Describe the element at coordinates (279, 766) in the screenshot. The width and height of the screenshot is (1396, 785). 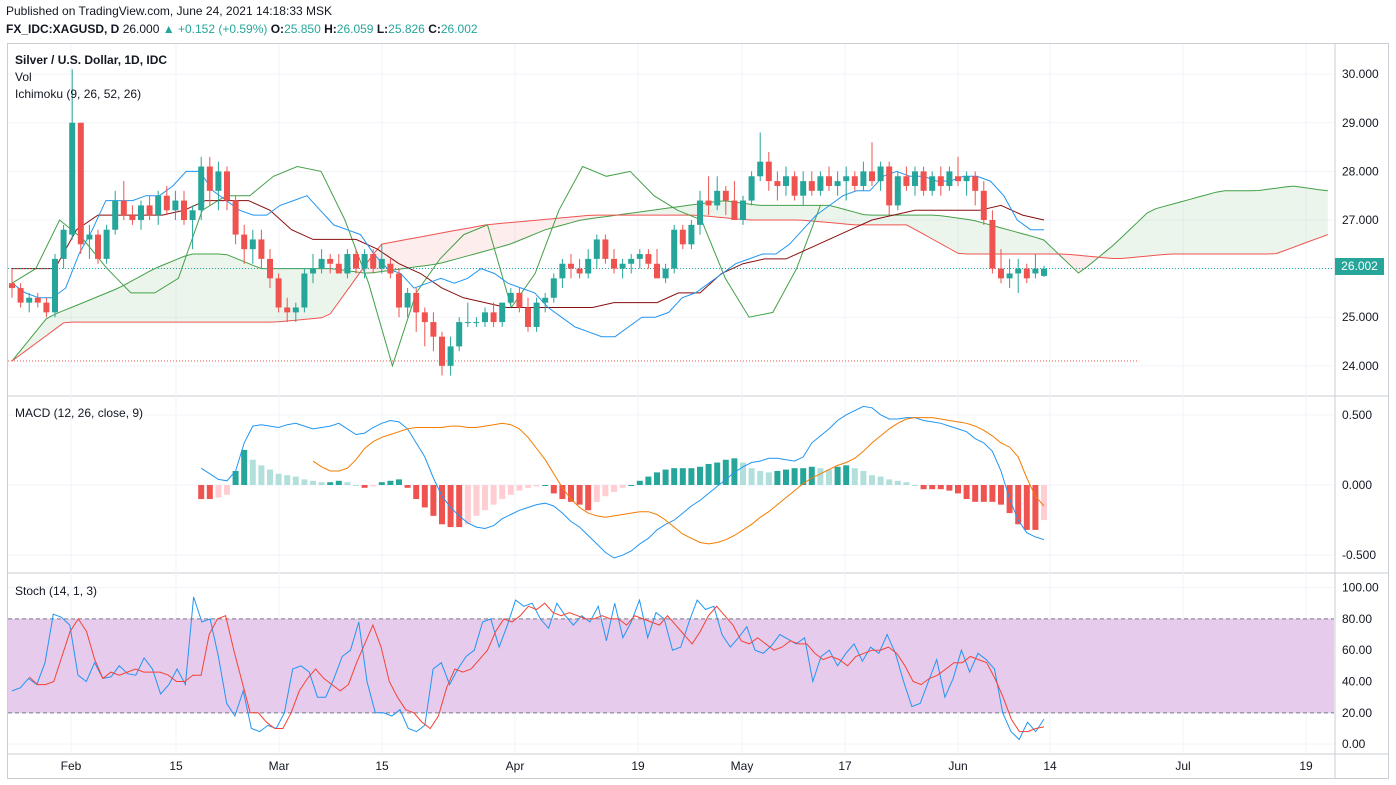
I see `x-tick-label: Mar` at that location.